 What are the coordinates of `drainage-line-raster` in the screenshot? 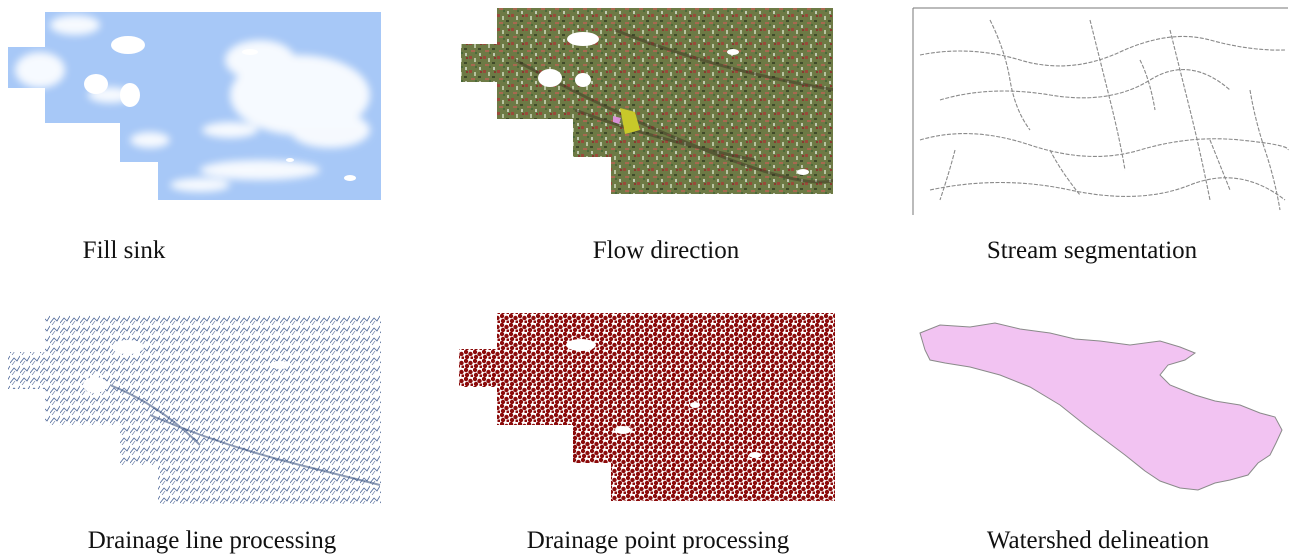 It's located at (194, 409).